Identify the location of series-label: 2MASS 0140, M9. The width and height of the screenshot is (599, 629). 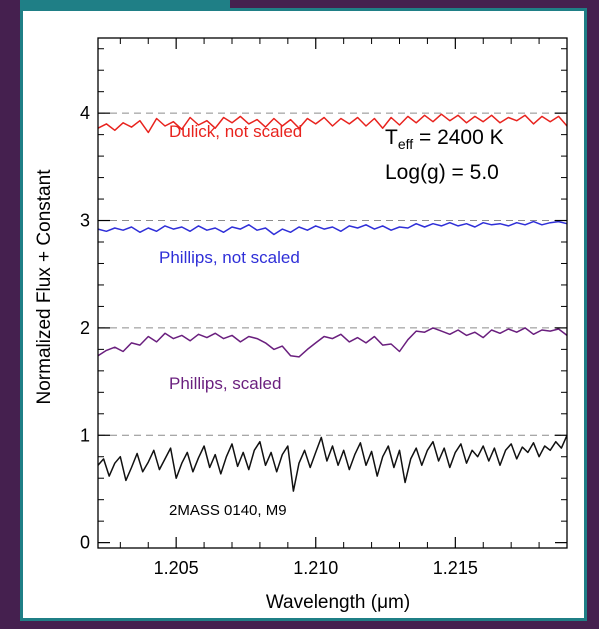
(228, 510).